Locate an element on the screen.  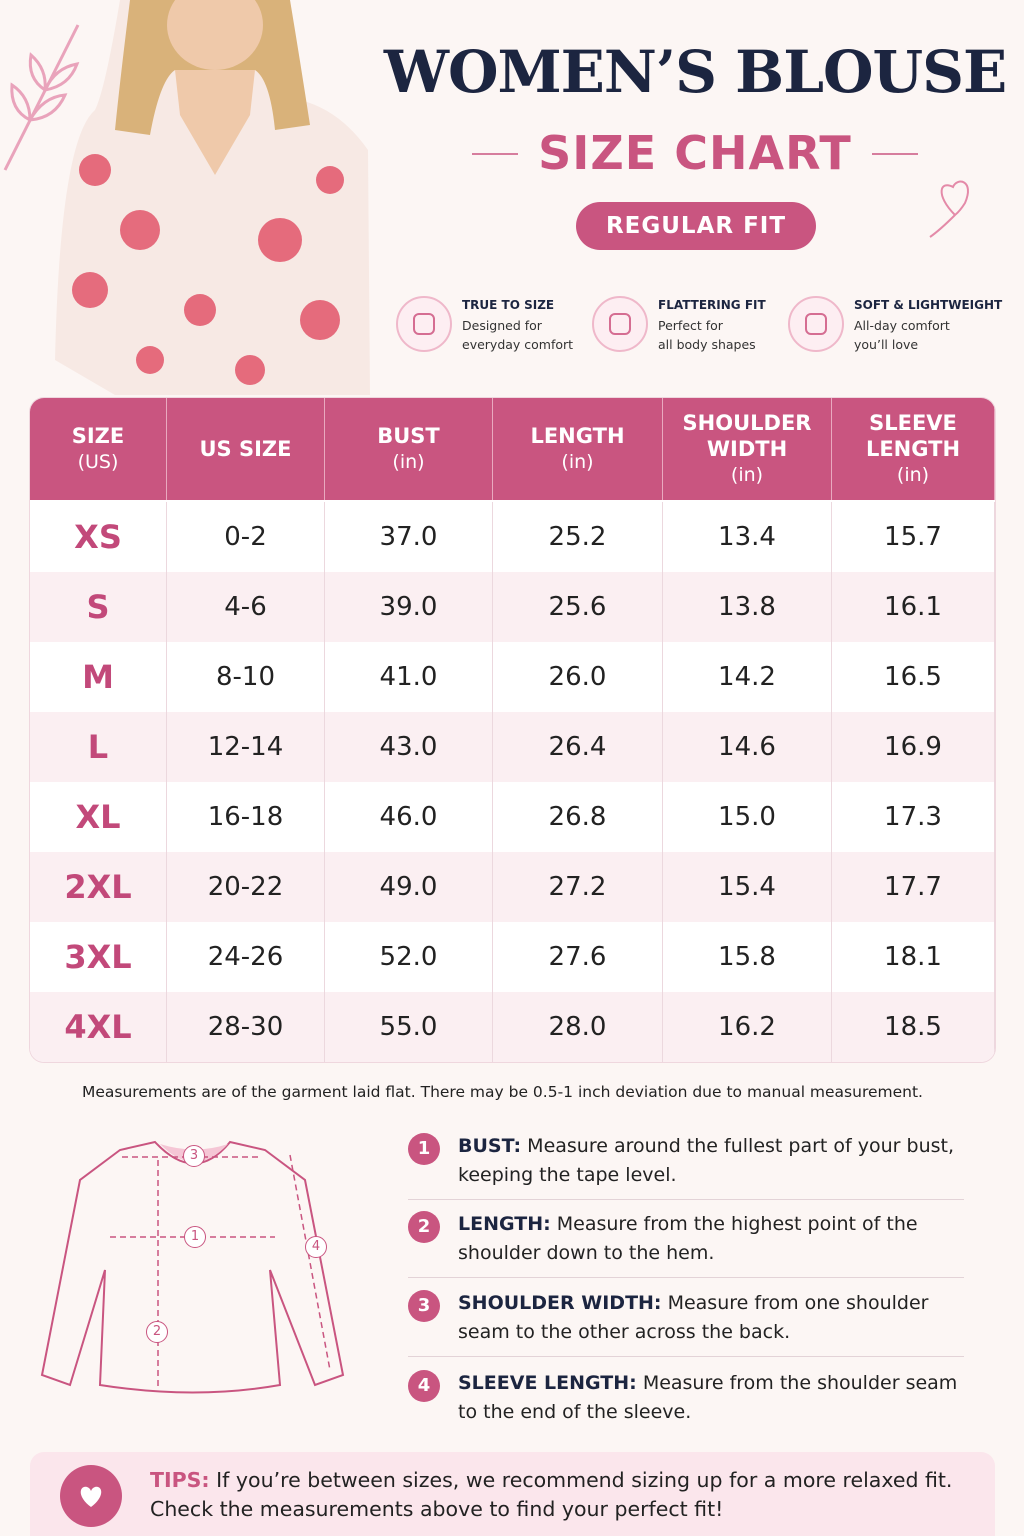
header-label: WIDTH is located at coordinates (747, 449).